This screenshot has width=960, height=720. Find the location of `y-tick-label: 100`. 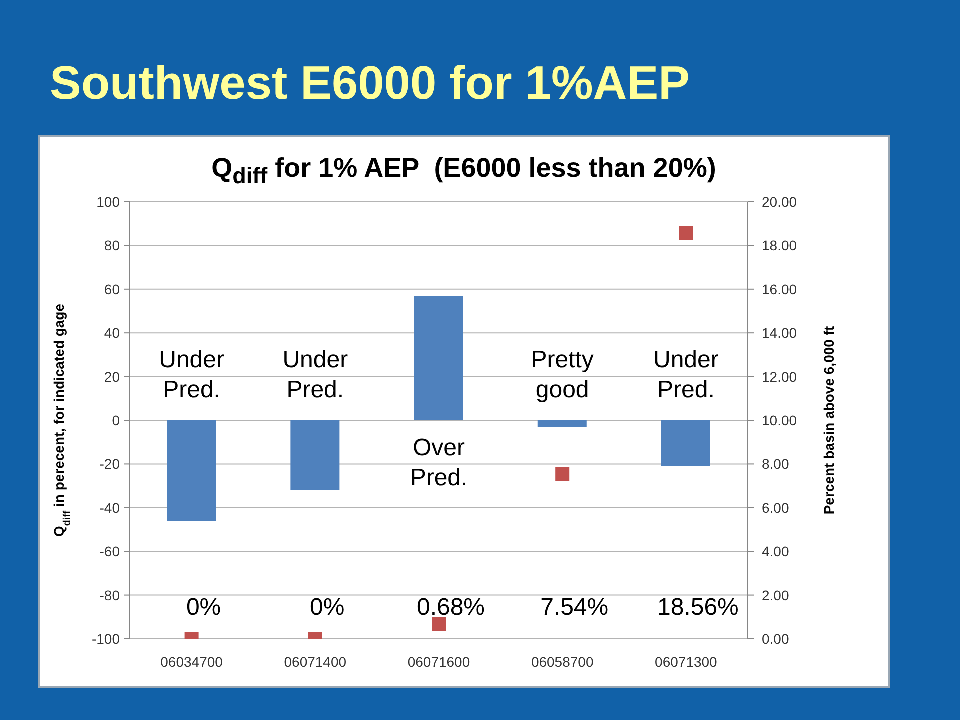

y-tick-label: 100 is located at coordinates (108, 202).